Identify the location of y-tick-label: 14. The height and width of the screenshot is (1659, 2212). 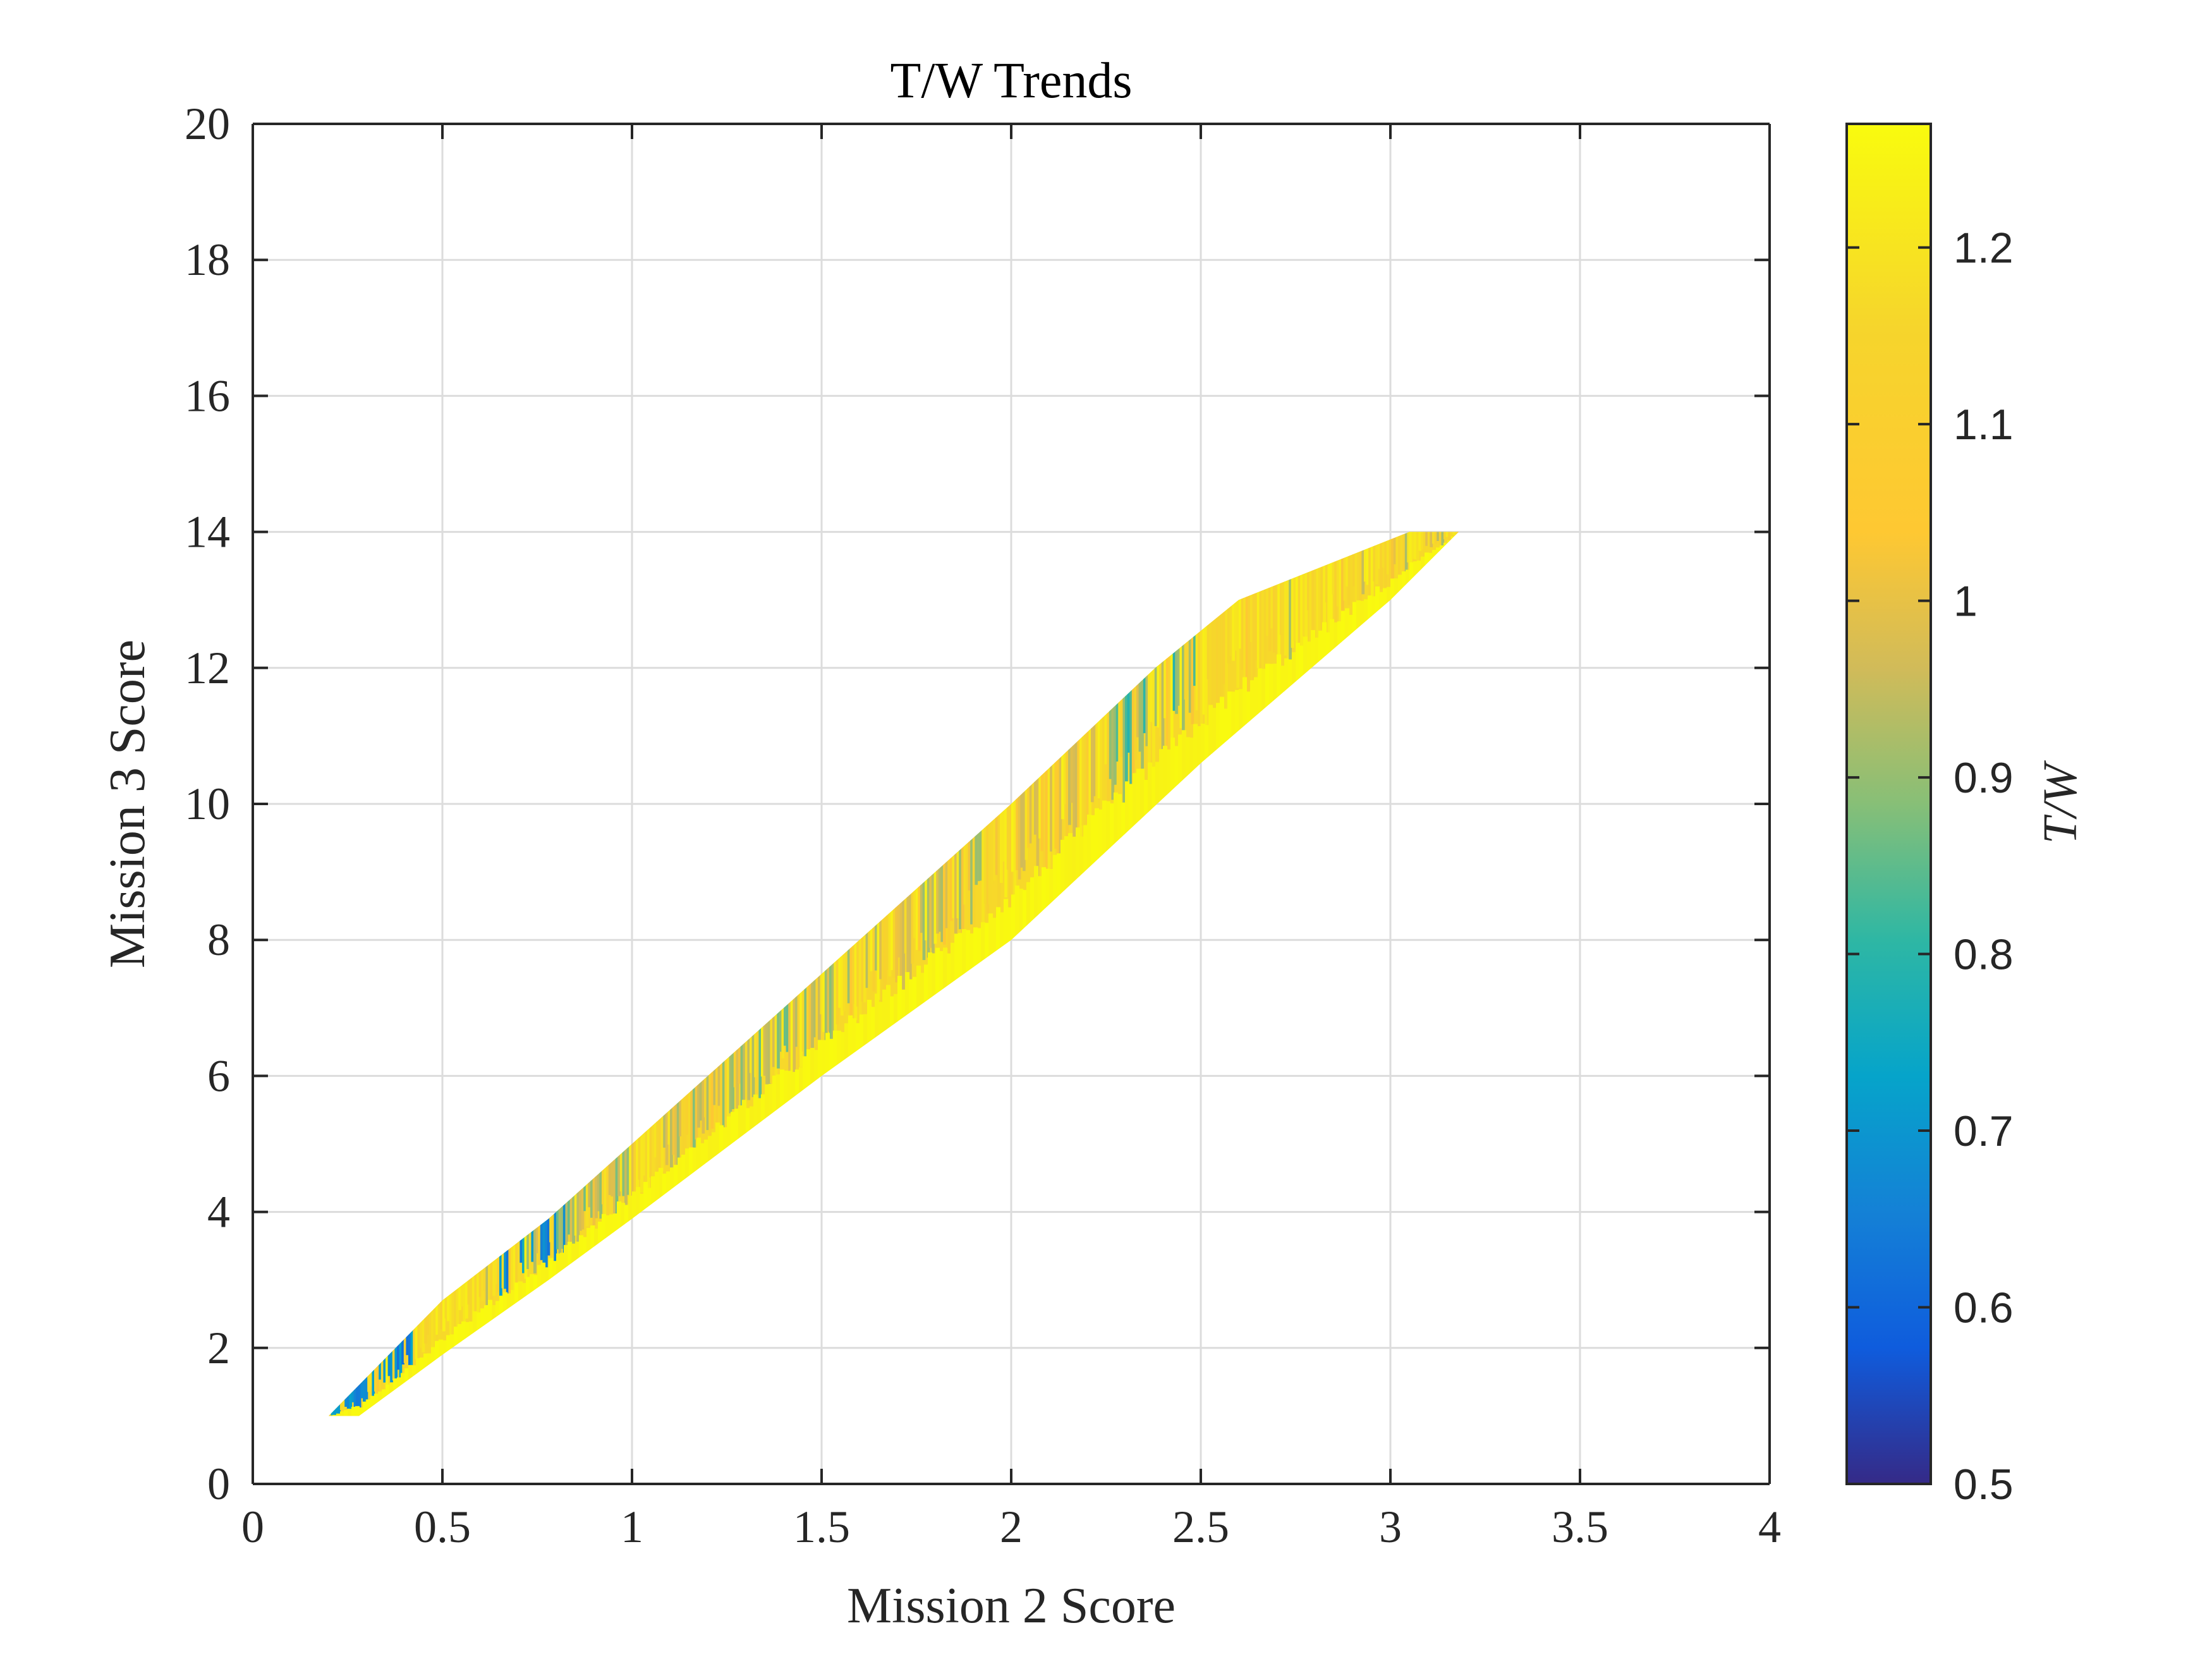
(207, 532).